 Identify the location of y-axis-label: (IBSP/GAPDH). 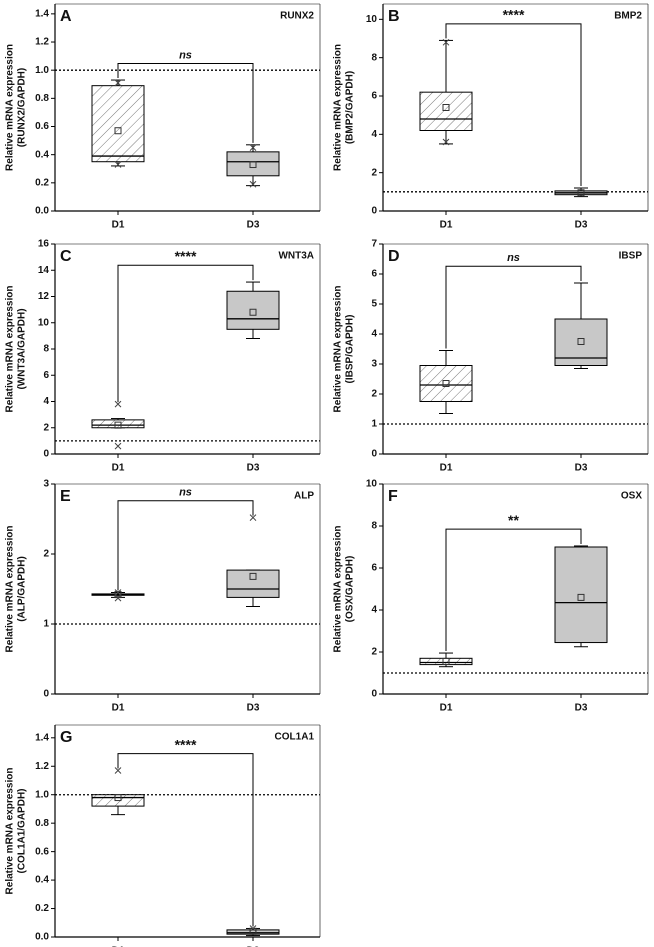
(350, 349).